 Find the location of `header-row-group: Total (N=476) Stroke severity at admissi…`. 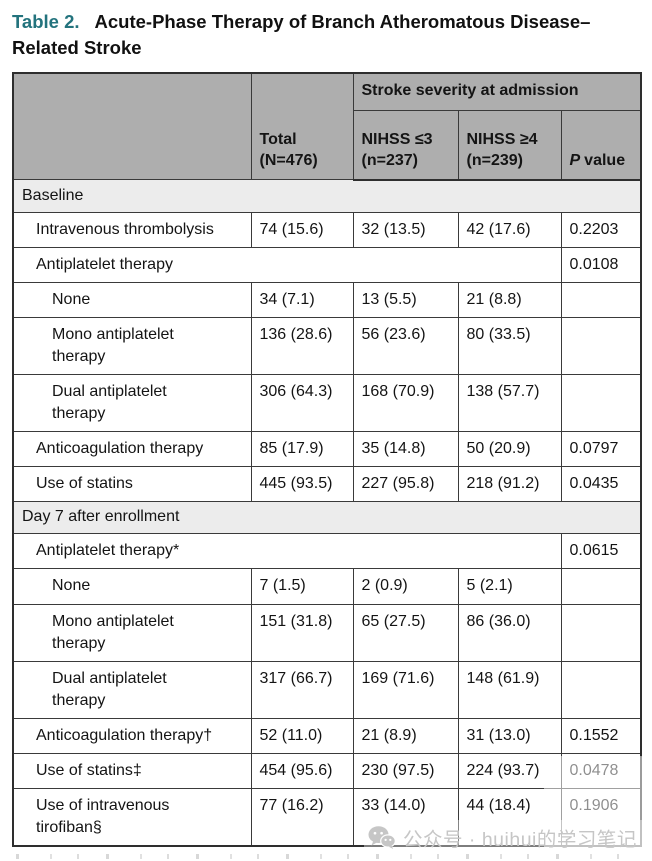

header-row-group: Total (N=476) Stroke severity at admissi… is located at coordinates (327, 126).